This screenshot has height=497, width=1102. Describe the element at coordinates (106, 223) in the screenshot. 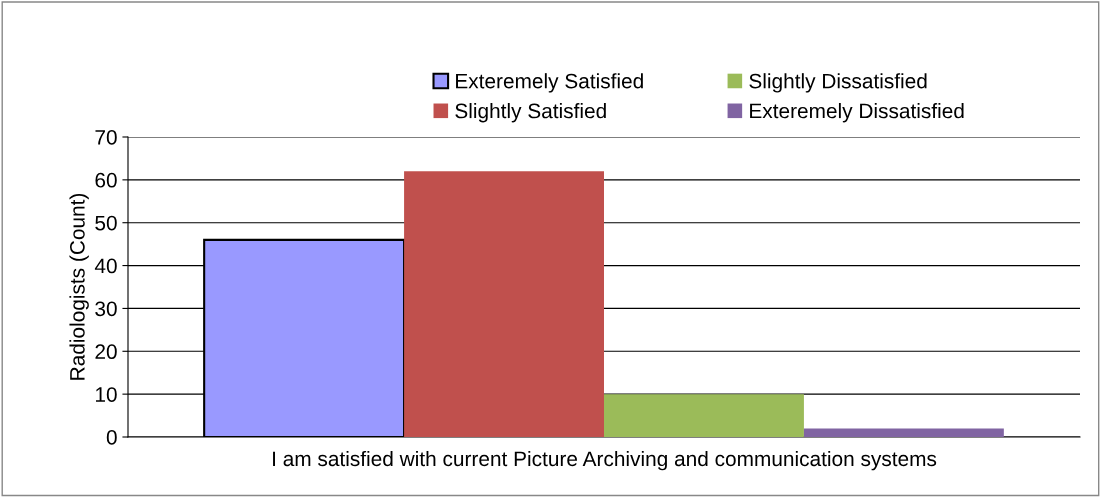

I see `y-tick-label: 50` at that location.